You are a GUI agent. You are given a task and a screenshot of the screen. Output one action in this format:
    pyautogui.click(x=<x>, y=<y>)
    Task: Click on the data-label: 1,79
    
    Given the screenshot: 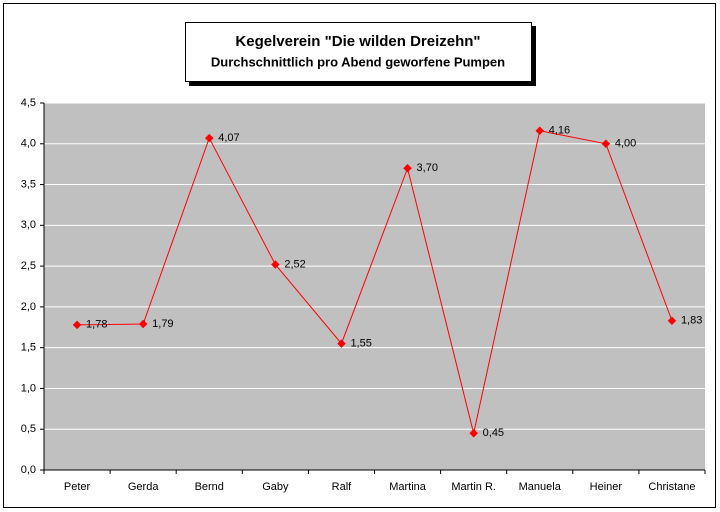 What is the action you would take?
    pyautogui.click(x=162, y=324)
    